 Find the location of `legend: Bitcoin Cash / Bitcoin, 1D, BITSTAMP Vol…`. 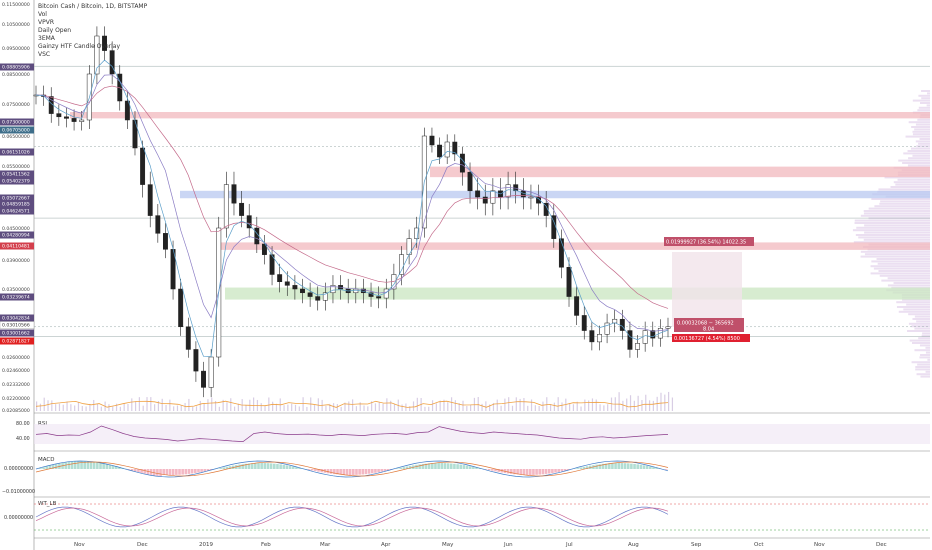

legend: Bitcoin Cash / Bitcoin, 1D, BITSTAMP Vol… is located at coordinates (92, 31).